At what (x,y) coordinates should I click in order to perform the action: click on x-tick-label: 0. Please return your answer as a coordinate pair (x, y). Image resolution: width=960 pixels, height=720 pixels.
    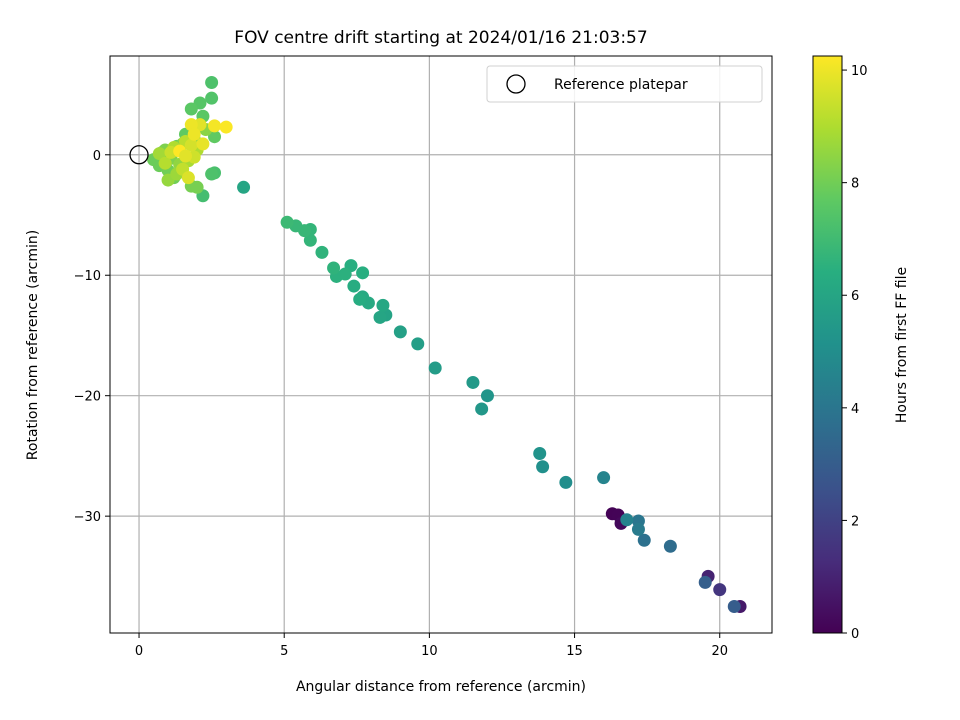
    Looking at the image, I should click on (139, 651).